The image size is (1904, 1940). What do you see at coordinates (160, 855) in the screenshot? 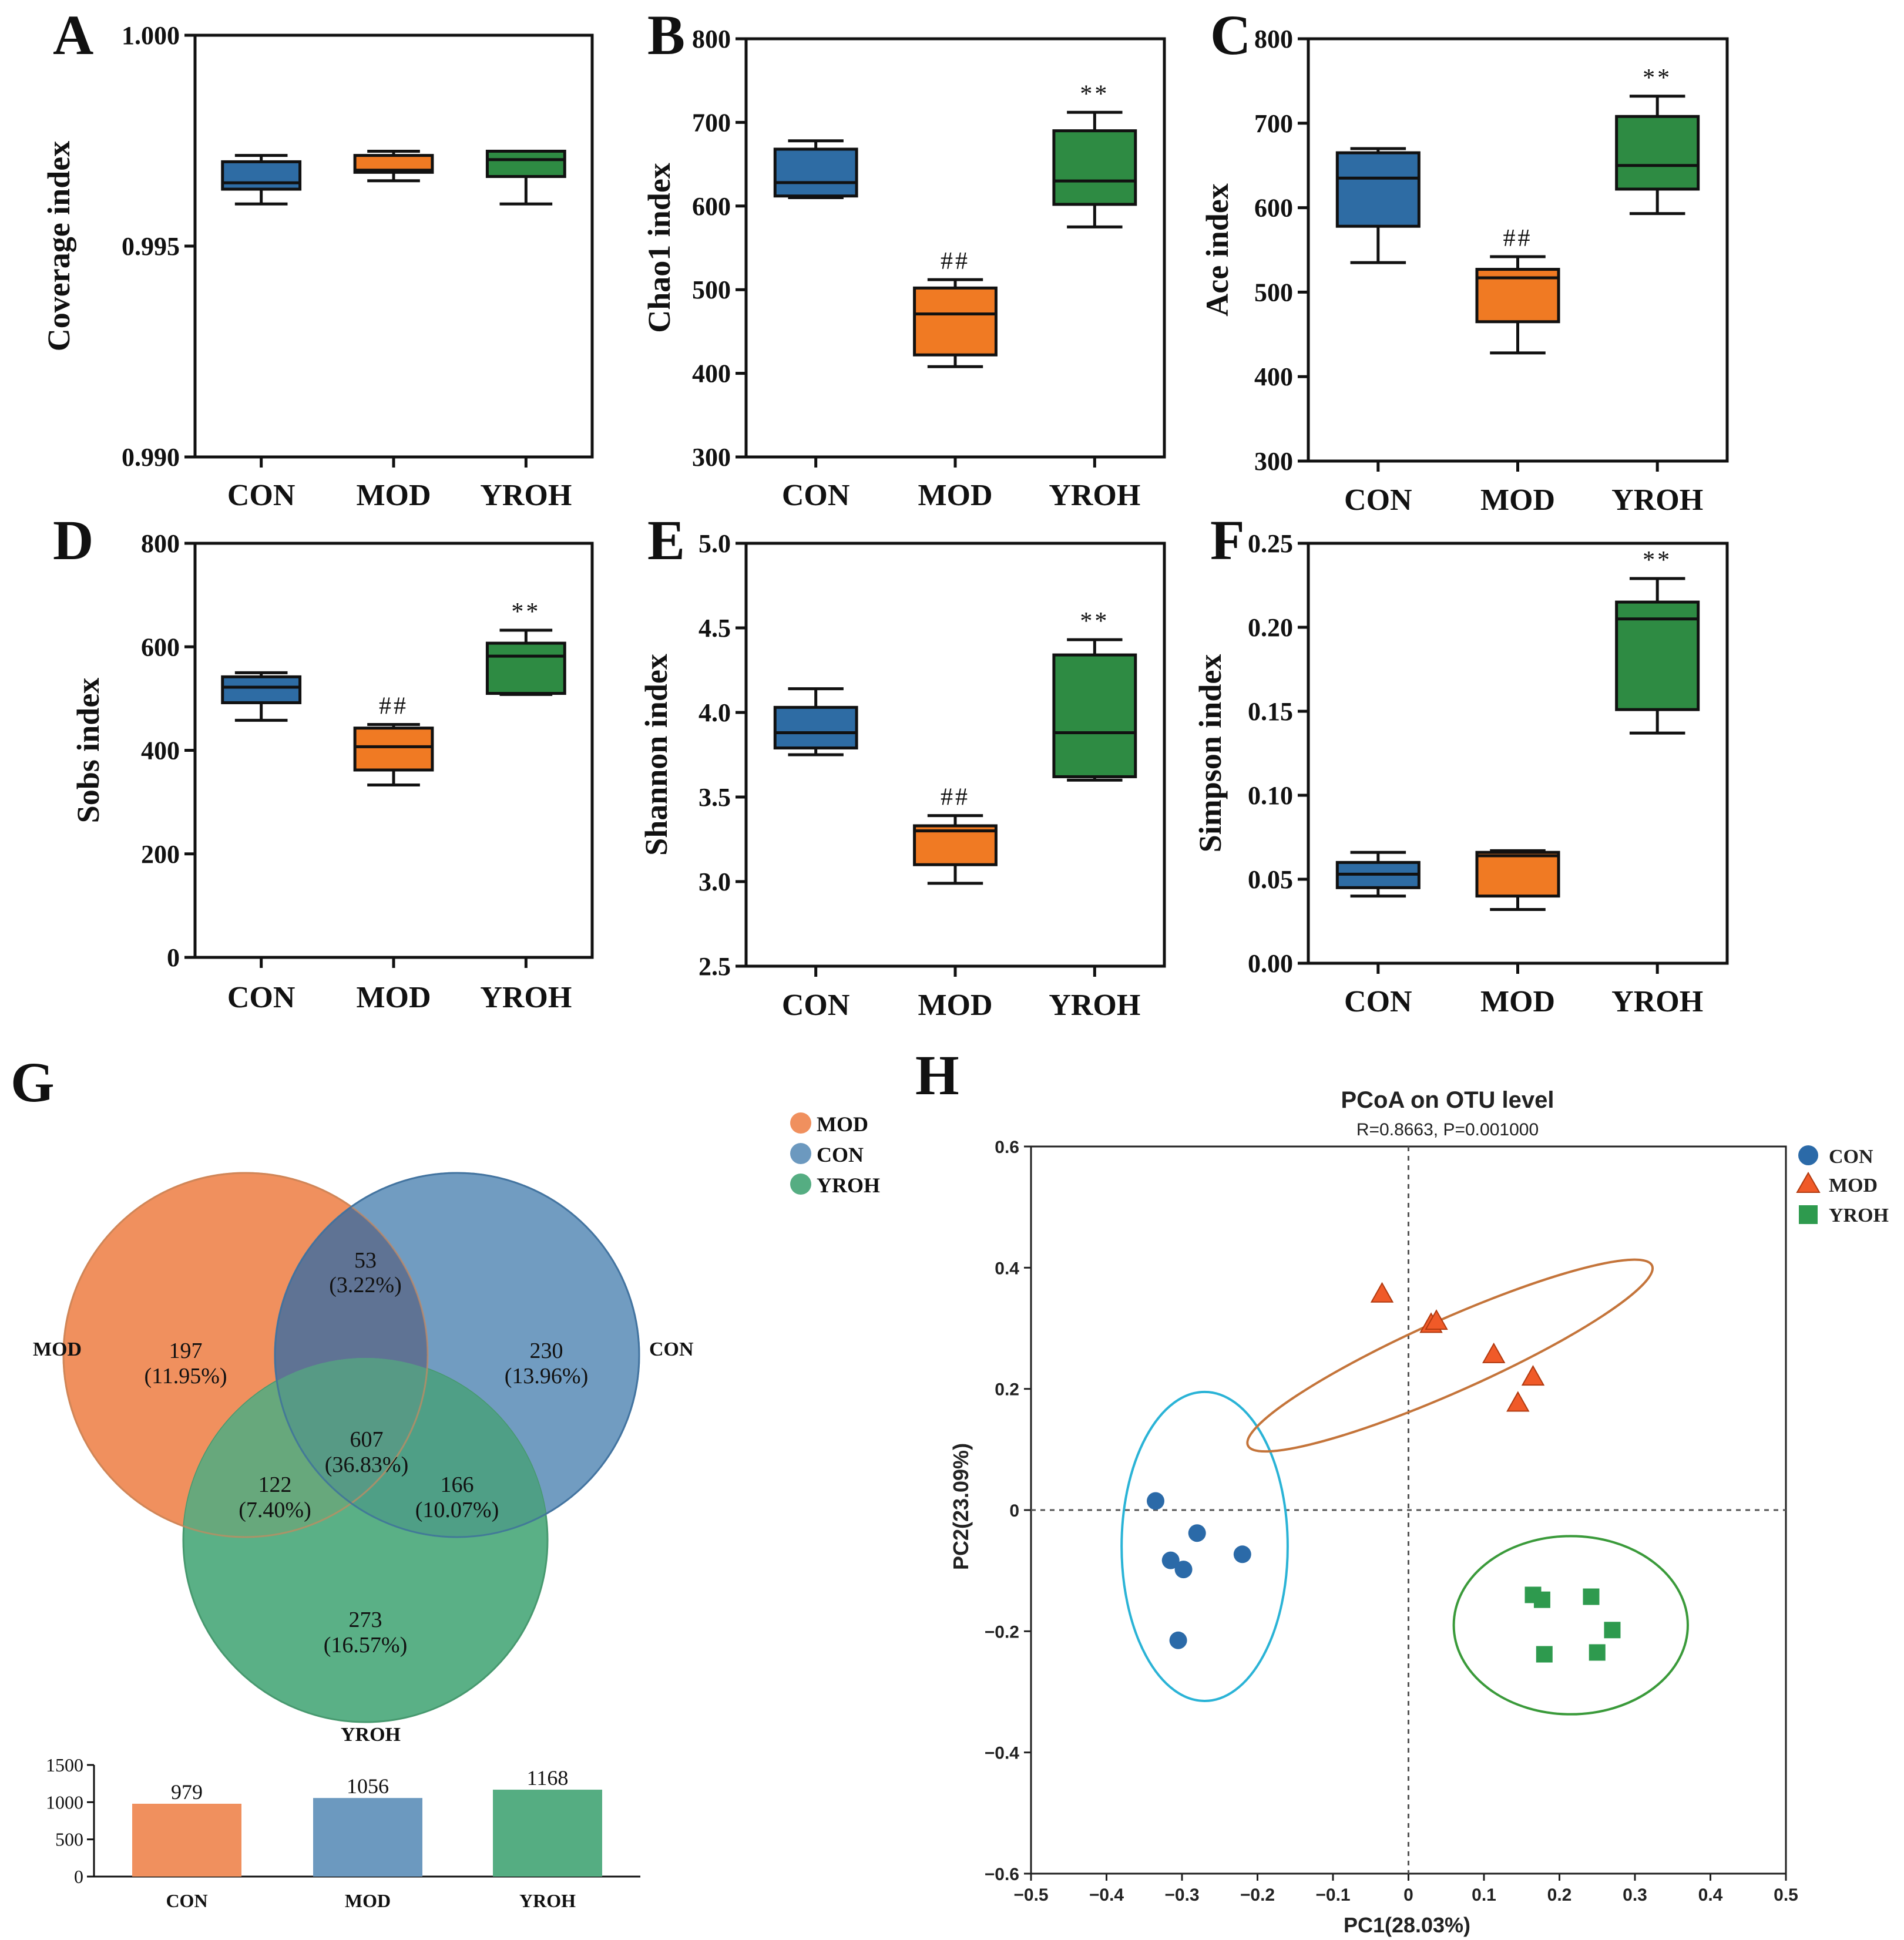
I see `y-tick-label: 200` at bounding box center [160, 855].